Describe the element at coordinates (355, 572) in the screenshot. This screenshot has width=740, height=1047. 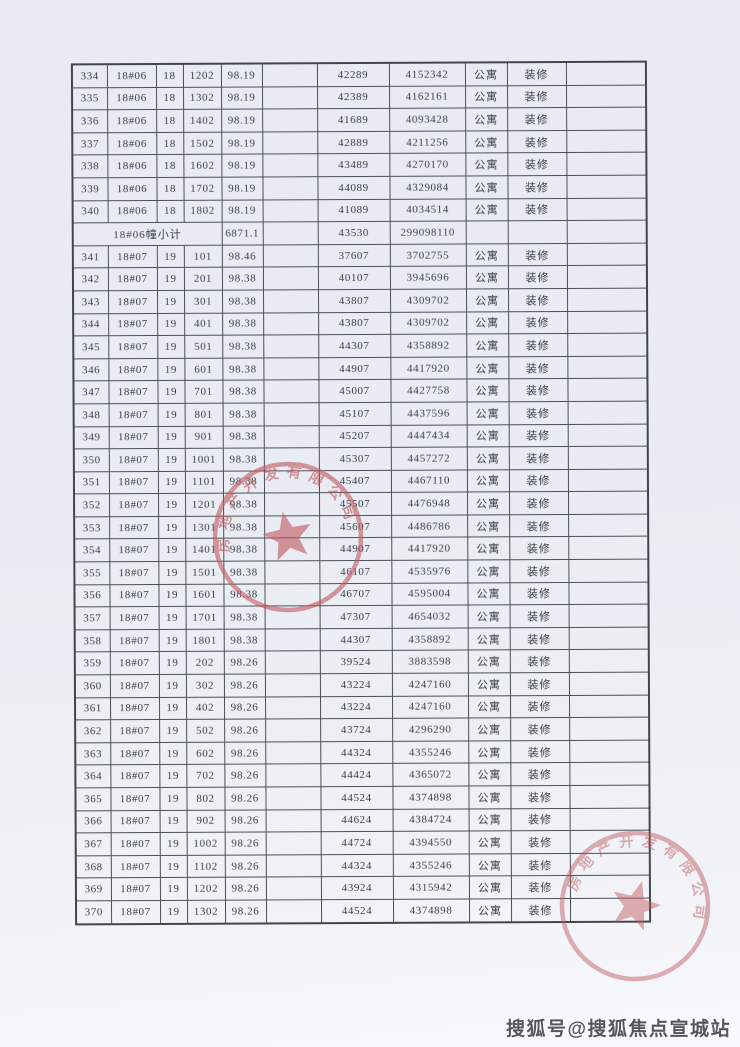
I see `cell-unit-price: 46107` at that location.